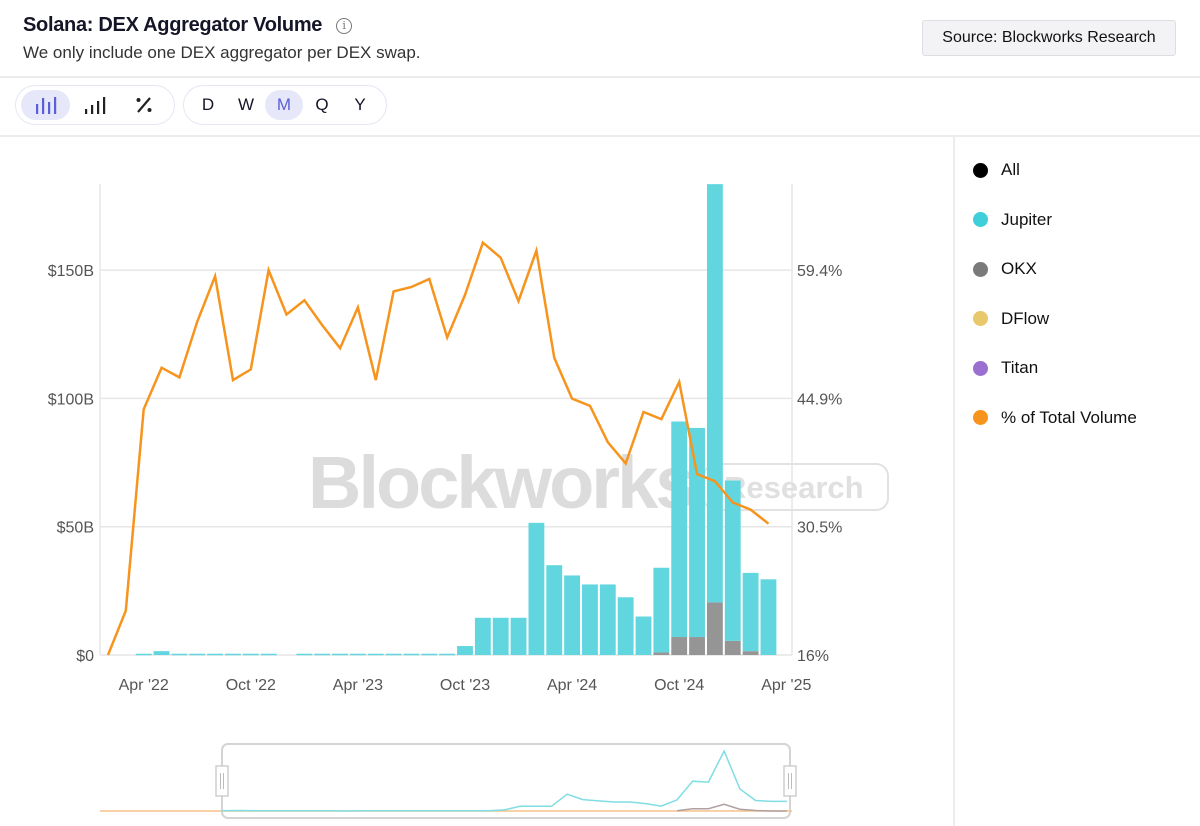  What do you see at coordinates (819, 400) in the screenshot?
I see `y-right-tick-label: 44.9%` at bounding box center [819, 400].